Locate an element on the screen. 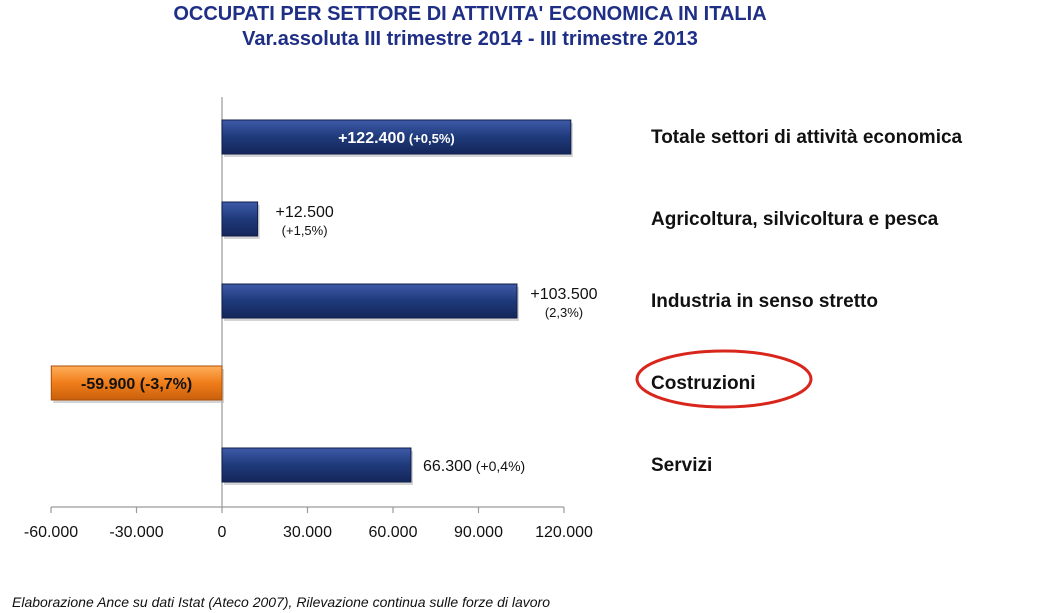 The height and width of the screenshot is (613, 1050). x-tick-label: -30.000 is located at coordinates (136, 532).